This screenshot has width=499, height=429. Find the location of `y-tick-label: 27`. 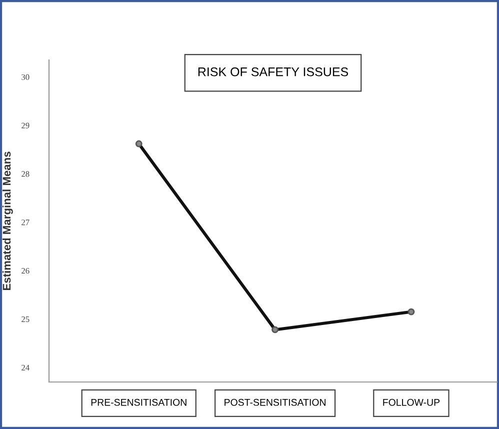

y-tick-label: 27 is located at coordinates (26, 223).